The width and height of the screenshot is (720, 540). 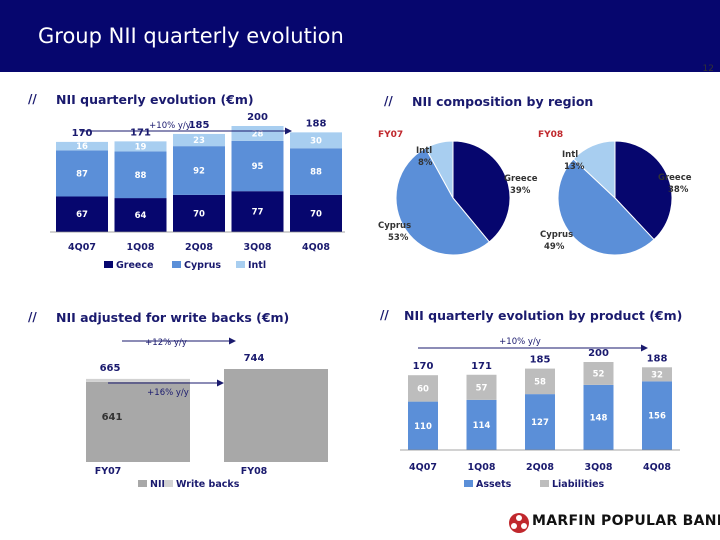 I want to click on legend-swatch-cyprus, so click(x=176, y=264).